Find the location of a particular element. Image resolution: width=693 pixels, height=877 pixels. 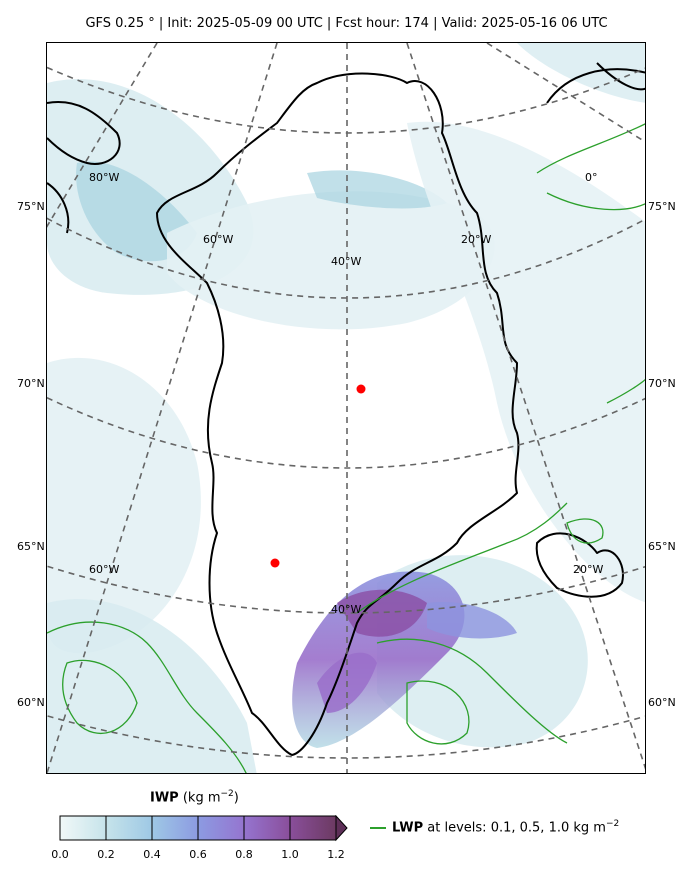

lwp-legend-variable: LWP is located at coordinates (408, 828).